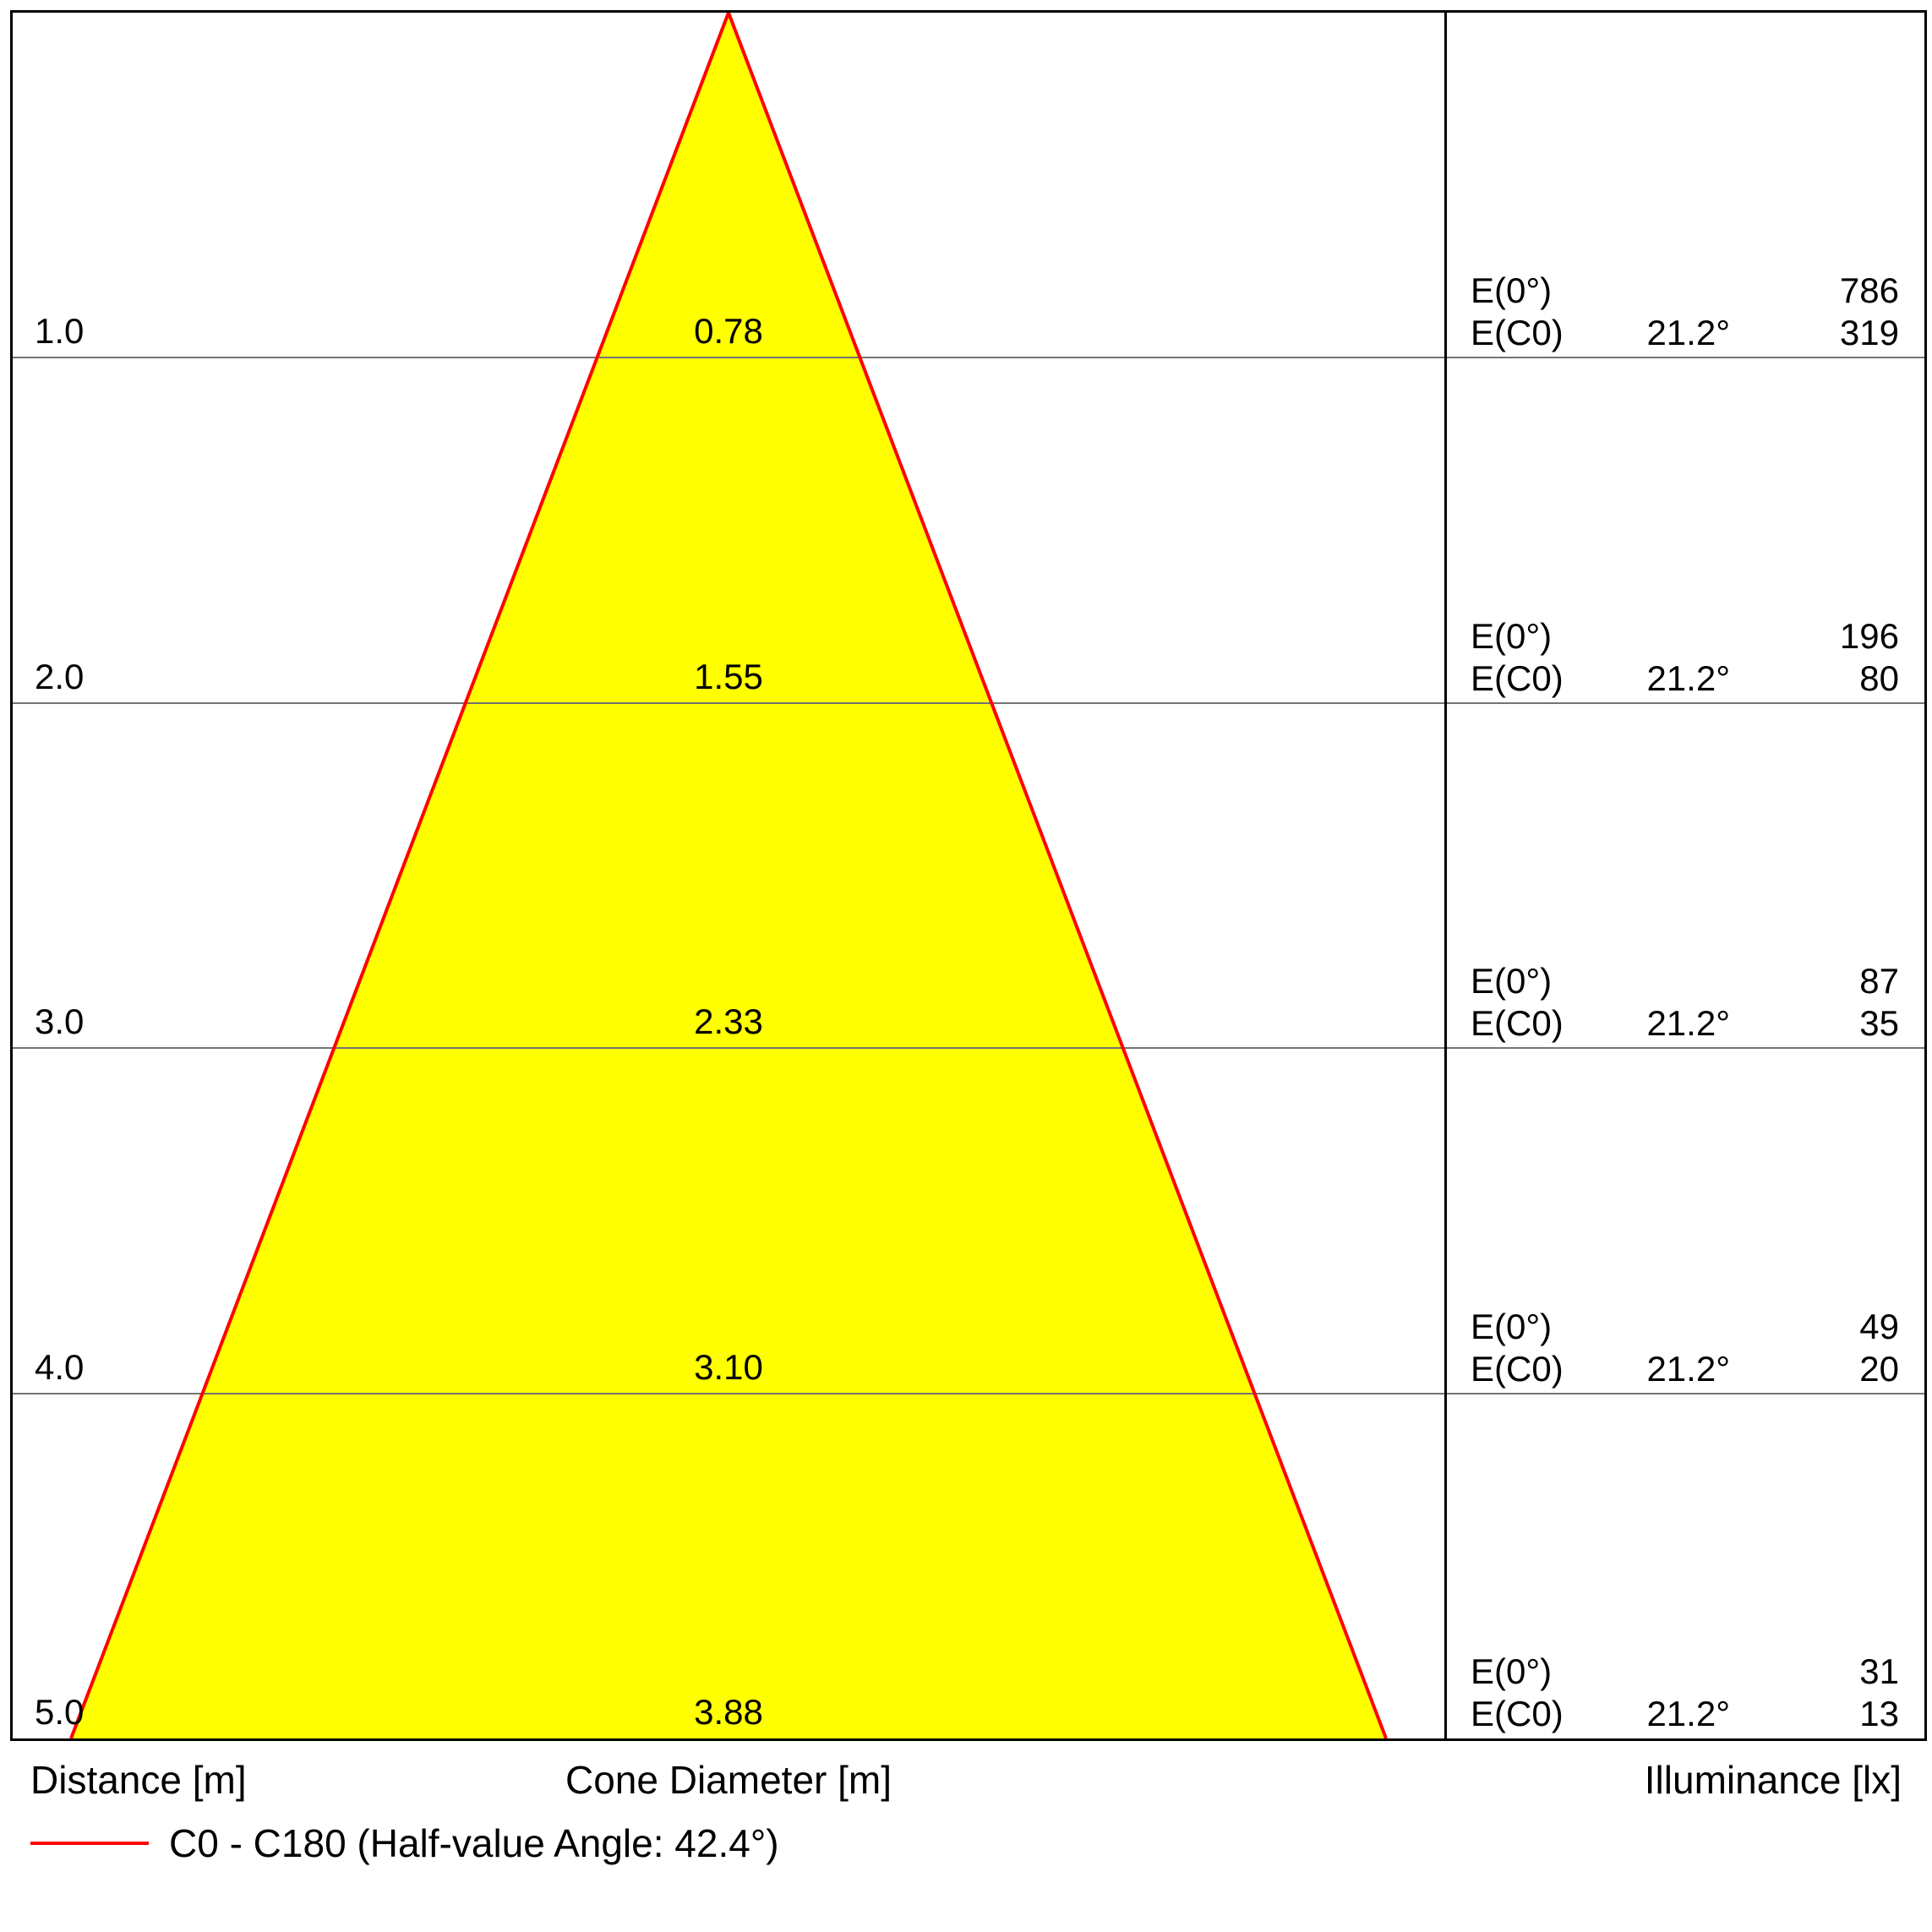  I want to click on illuminance-row: E(0°) 786 E(C0) 21.2° 319, so click(1685, 312).